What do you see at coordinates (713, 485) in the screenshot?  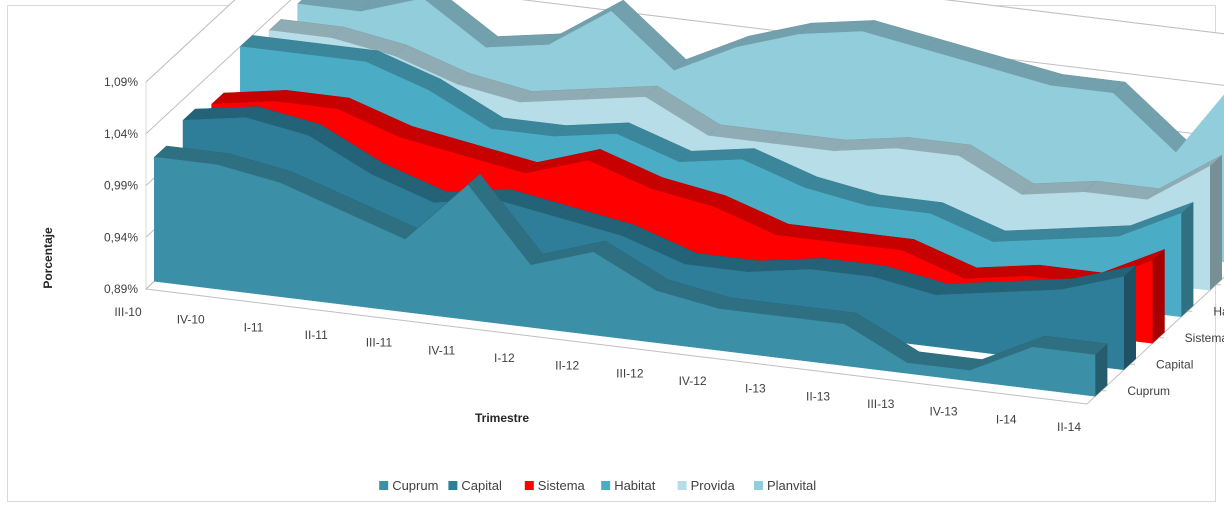 I see `legend-label: Provida` at bounding box center [713, 485].